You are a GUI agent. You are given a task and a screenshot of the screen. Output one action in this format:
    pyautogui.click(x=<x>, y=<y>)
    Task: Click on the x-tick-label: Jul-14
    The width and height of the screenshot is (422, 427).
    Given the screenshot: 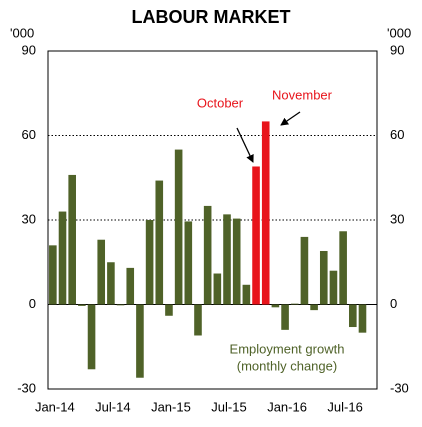 What is the action you would take?
    pyautogui.click(x=112, y=406)
    